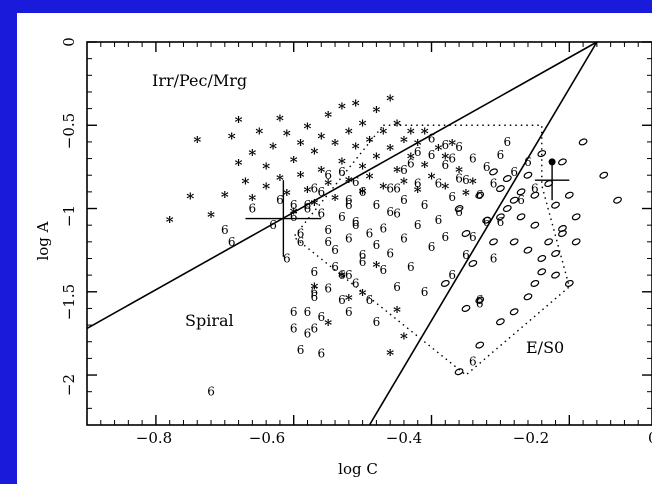 This screenshot has width=652, height=484. What do you see at coordinates (404, 438) in the screenshot?
I see `x-tick-label: −0.4` at bounding box center [404, 438].